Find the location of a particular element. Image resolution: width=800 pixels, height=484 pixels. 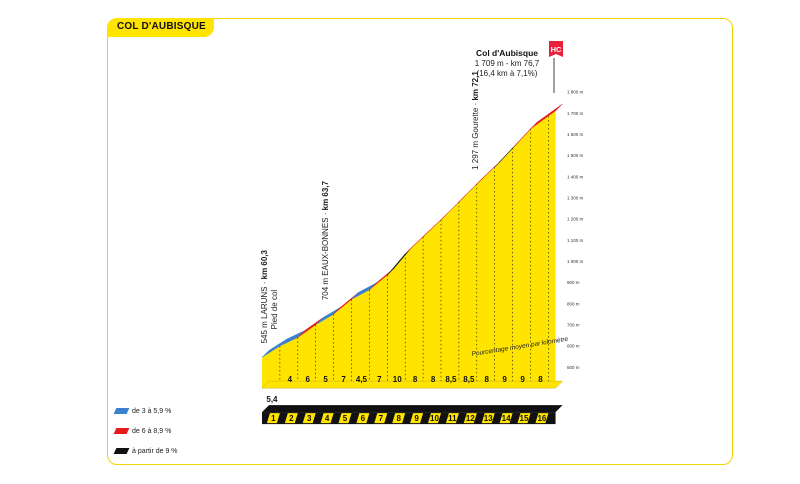

y-tick-label: 1 500 m is located at coordinates (575, 155).